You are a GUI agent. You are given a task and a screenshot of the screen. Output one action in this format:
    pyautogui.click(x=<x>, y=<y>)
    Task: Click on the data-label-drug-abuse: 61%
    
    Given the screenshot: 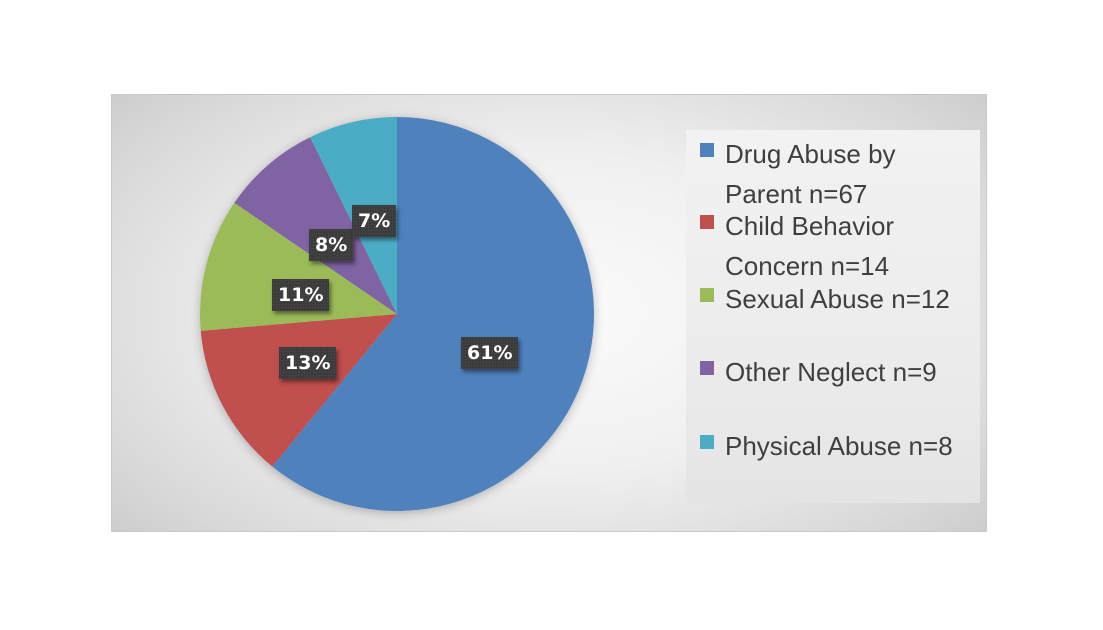 What is the action you would take?
    pyautogui.click(x=490, y=353)
    